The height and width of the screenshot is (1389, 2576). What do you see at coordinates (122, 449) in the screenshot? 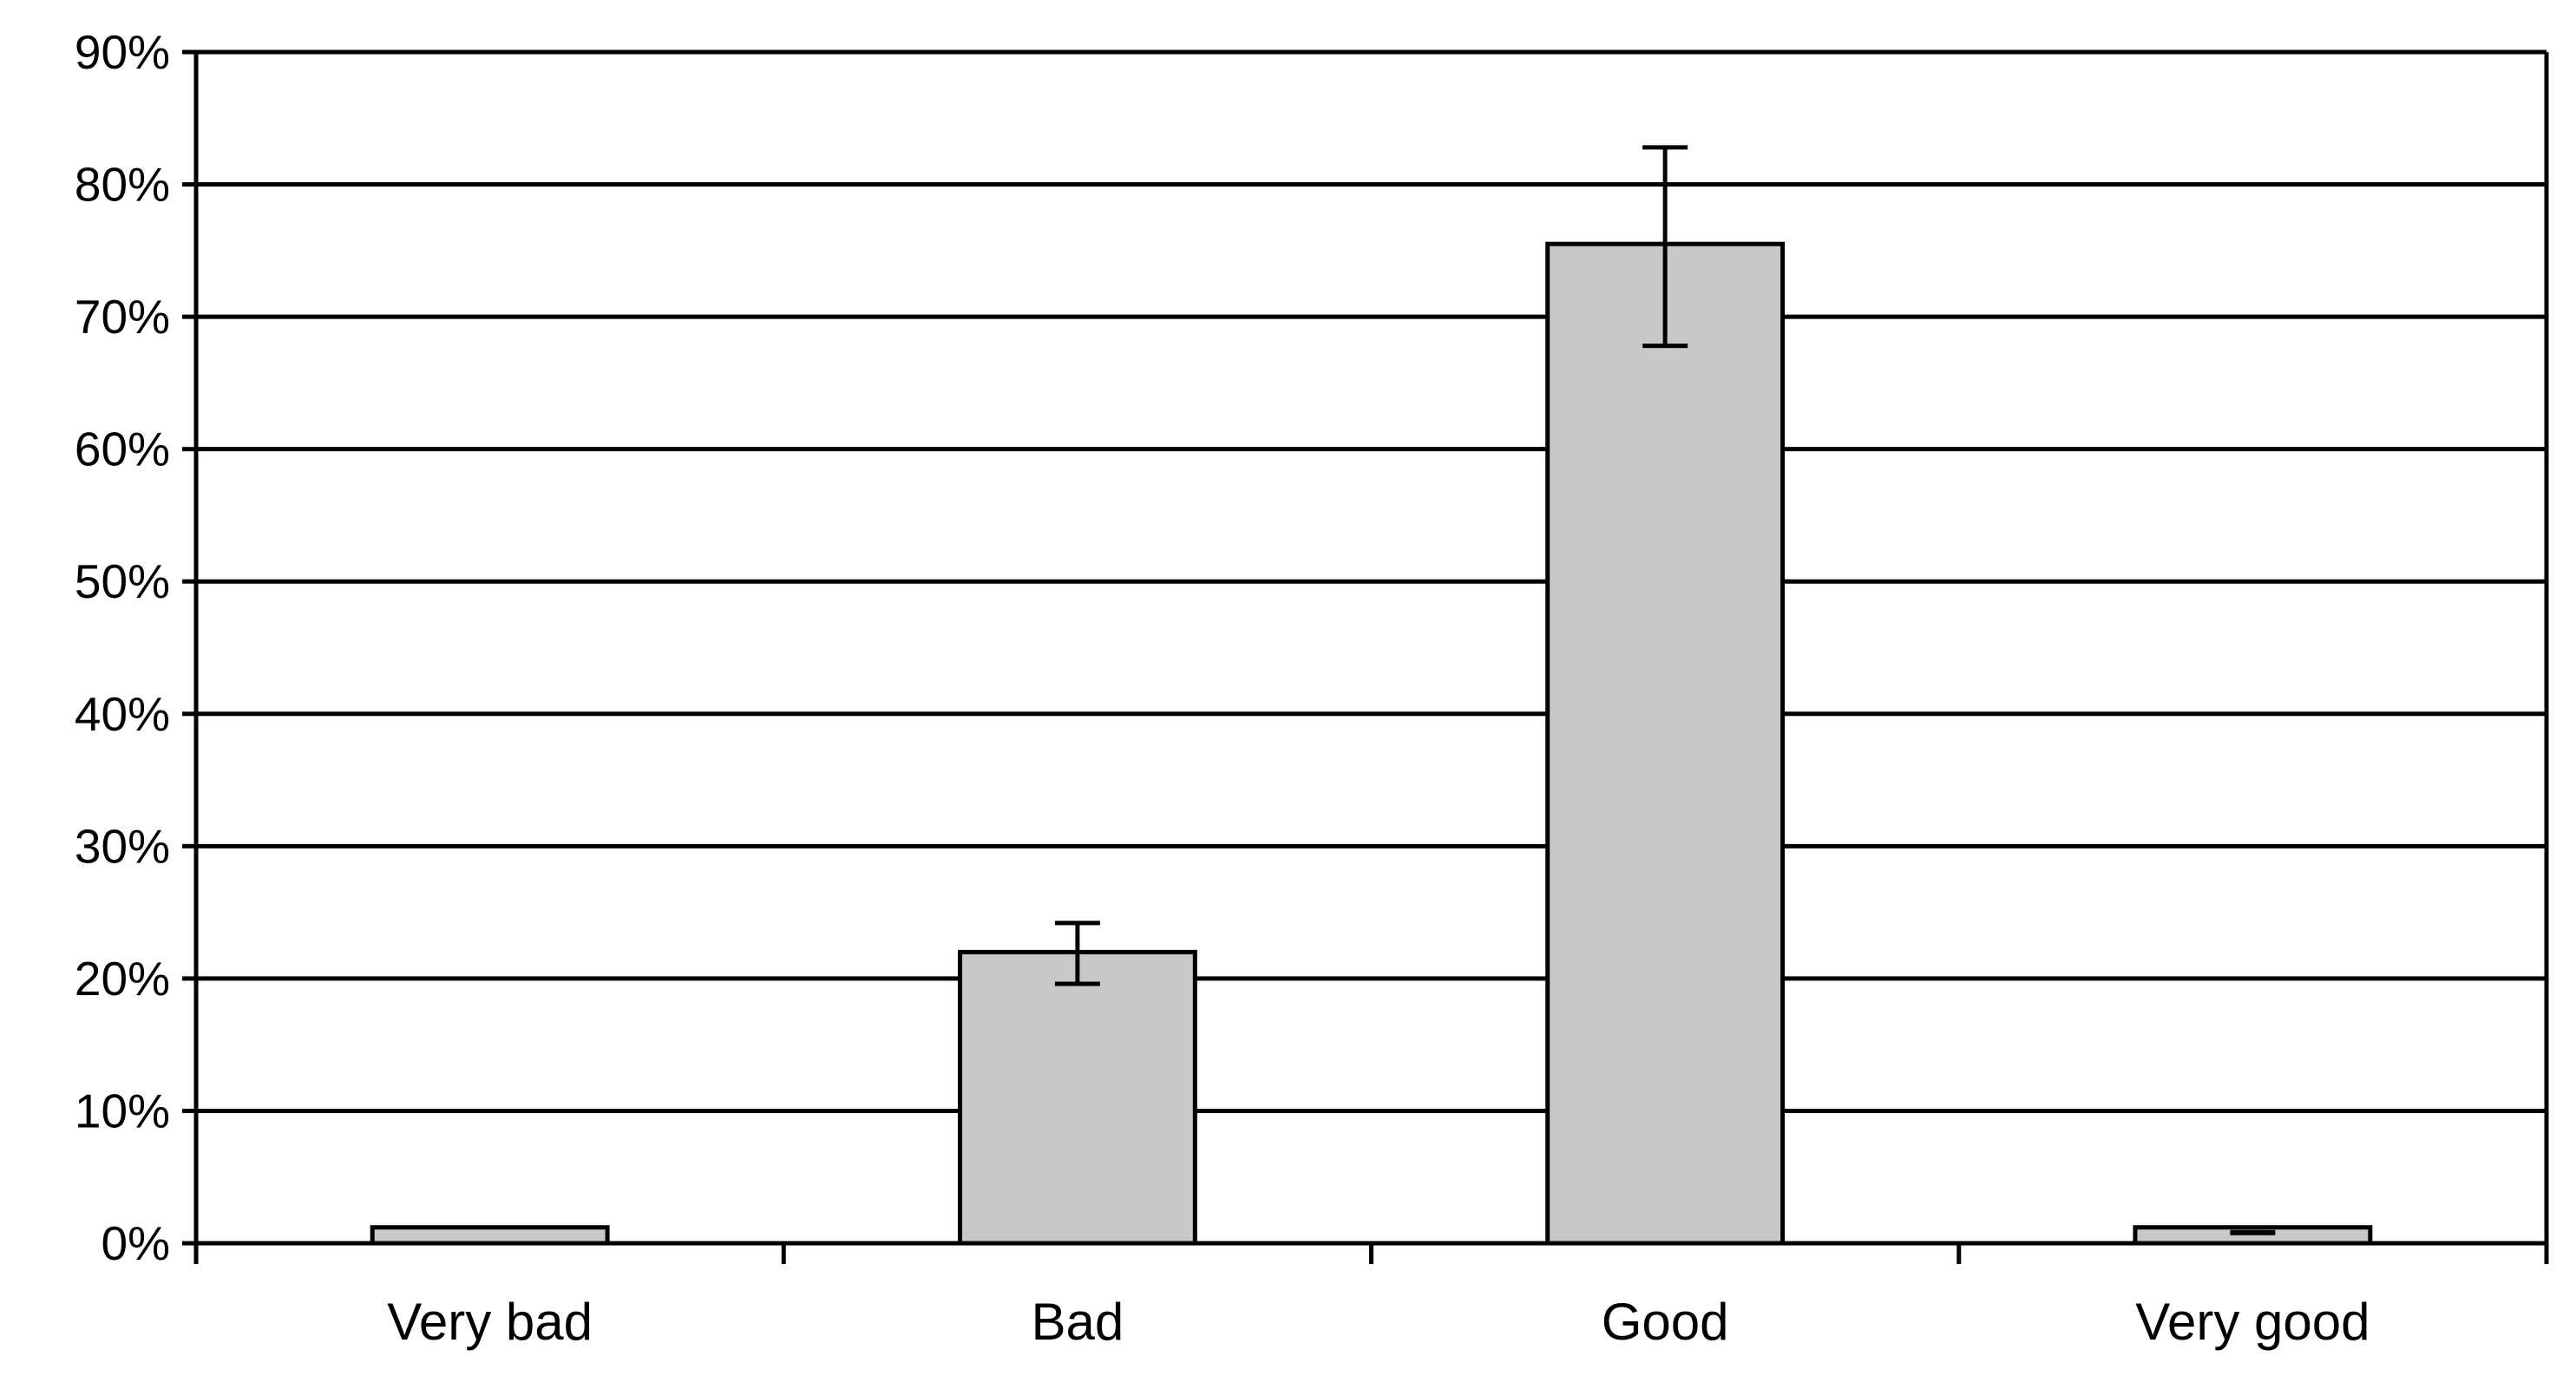
I see `y-axis-tick-label: 60%` at bounding box center [122, 449].